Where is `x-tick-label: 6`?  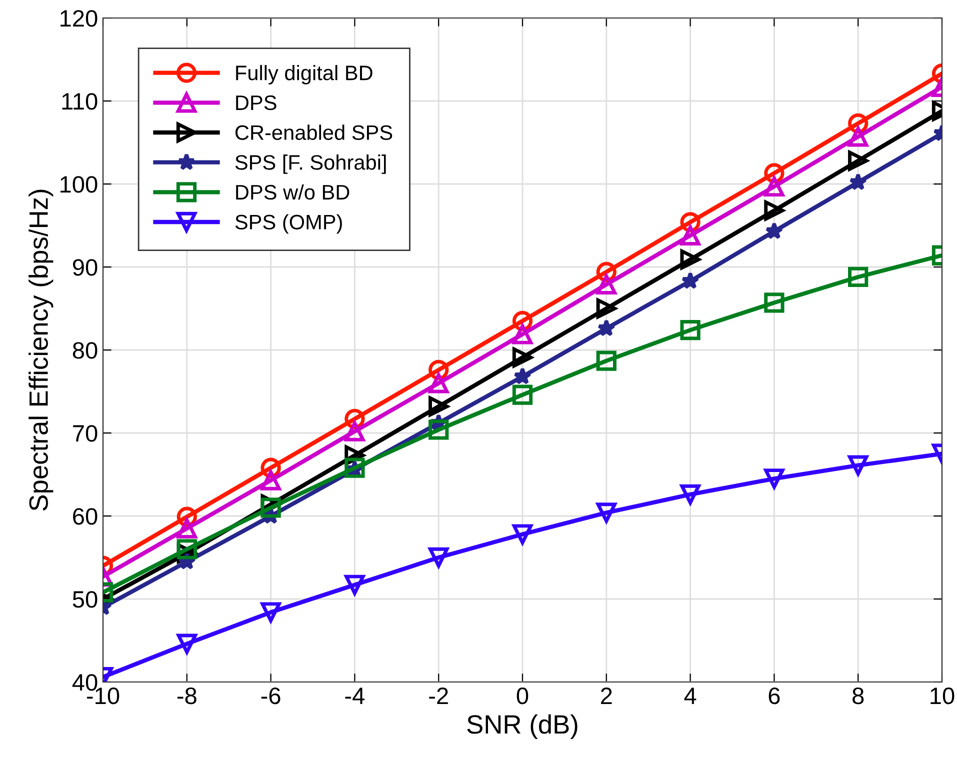
x-tick-label: 6 is located at coordinates (774, 695).